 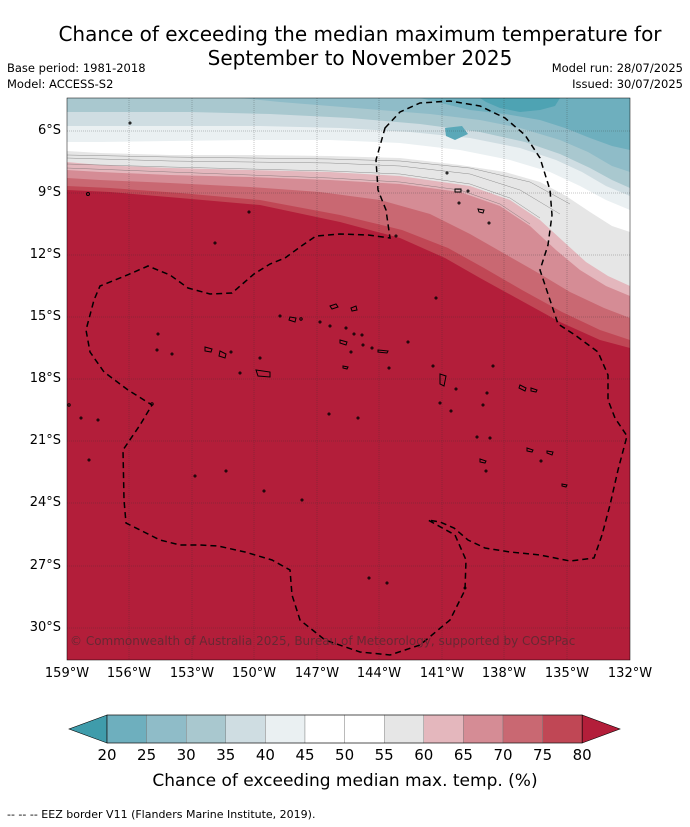 What do you see at coordinates (45, 502) in the screenshot?
I see `lat-label: 24°S` at bounding box center [45, 502].